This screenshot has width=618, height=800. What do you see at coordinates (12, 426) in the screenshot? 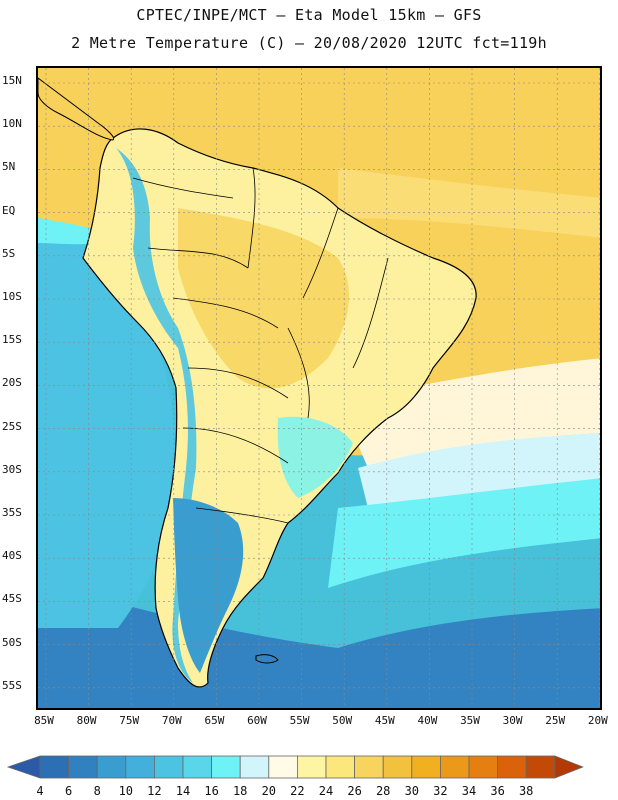
I see `lat-label: 25S` at bounding box center [12, 426].